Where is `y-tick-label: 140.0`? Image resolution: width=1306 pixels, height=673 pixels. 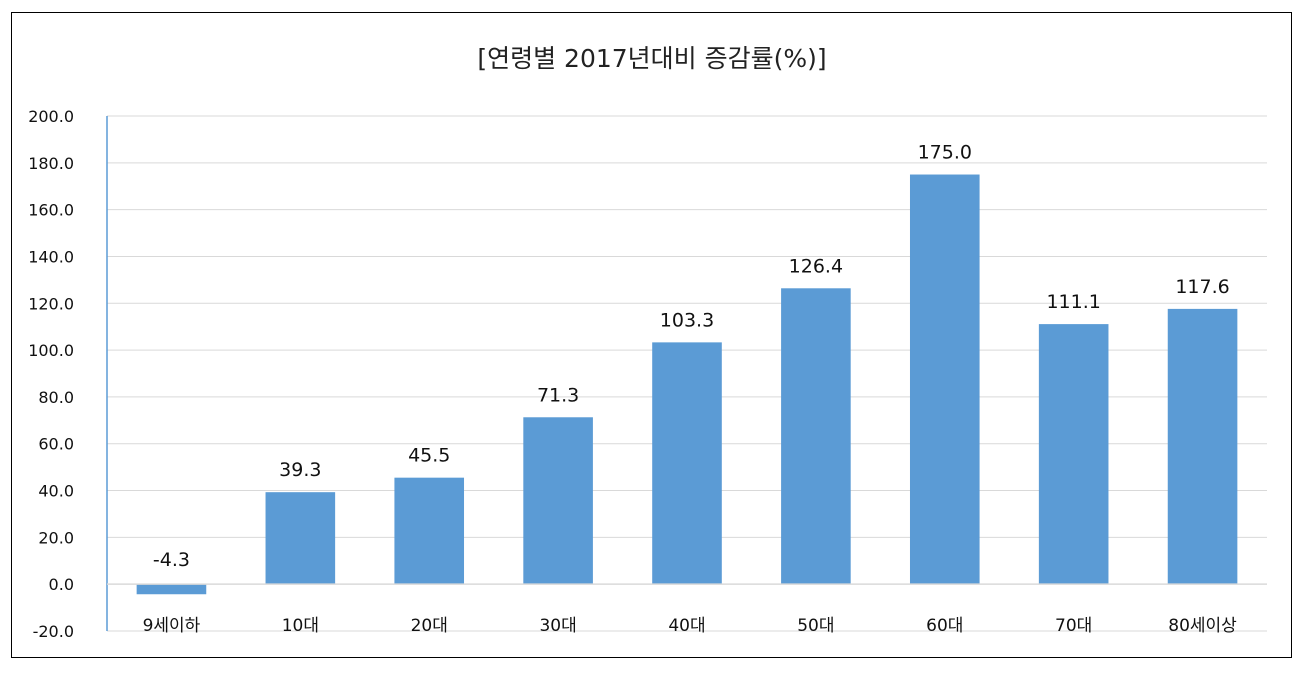
y-tick-label: 140.0 is located at coordinates (51, 256).